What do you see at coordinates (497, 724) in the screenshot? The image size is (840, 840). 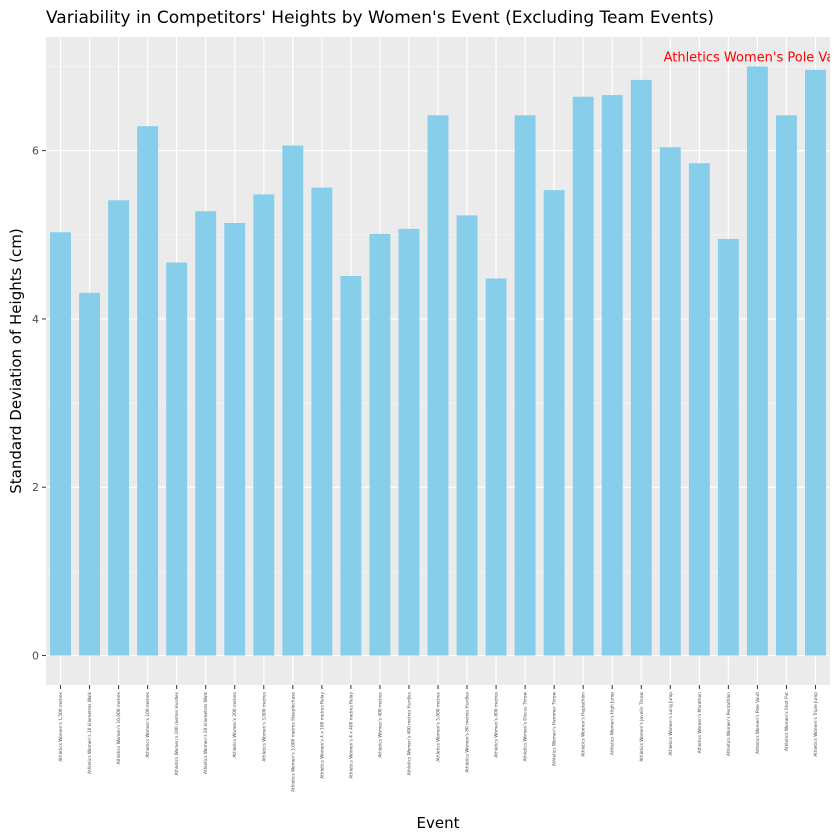 I see `x-tick-label: Athletics Women's 800 metres` at bounding box center [497, 724].